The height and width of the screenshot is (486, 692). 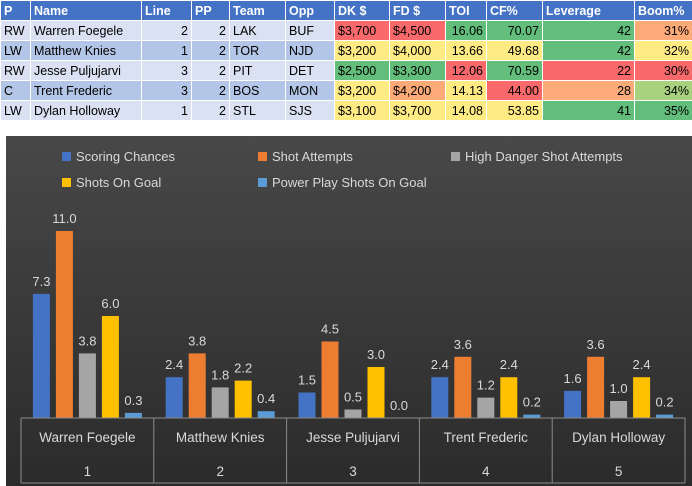 What do you see at coordinates (362, 110) in the screenshot?
I see `cell-dk: $3,100` at bounding box center [362, 110].